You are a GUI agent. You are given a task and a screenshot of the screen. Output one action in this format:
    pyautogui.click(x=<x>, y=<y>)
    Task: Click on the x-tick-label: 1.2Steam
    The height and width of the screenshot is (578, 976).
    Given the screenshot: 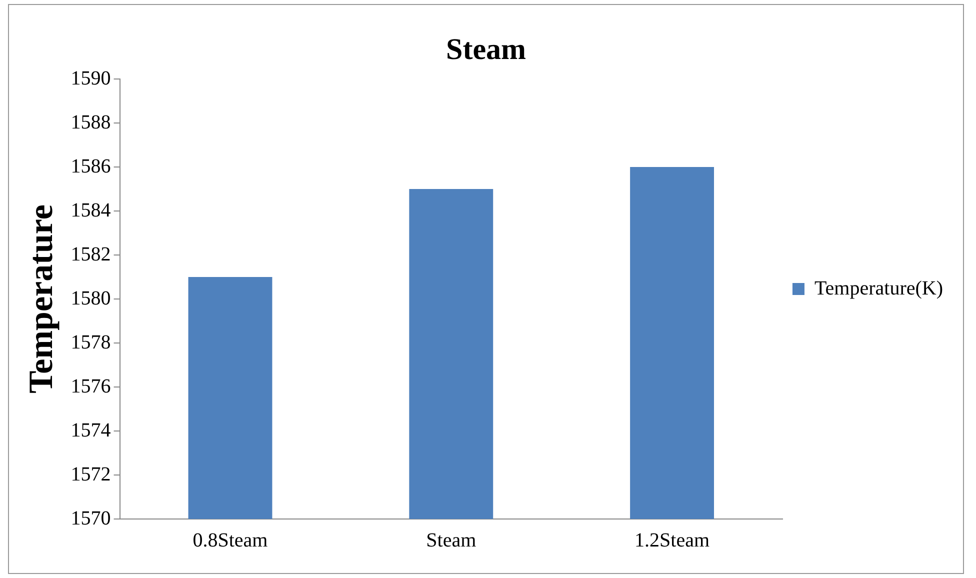 What is the action you would take?
    pyautogui.click(x=672, y=540)
    